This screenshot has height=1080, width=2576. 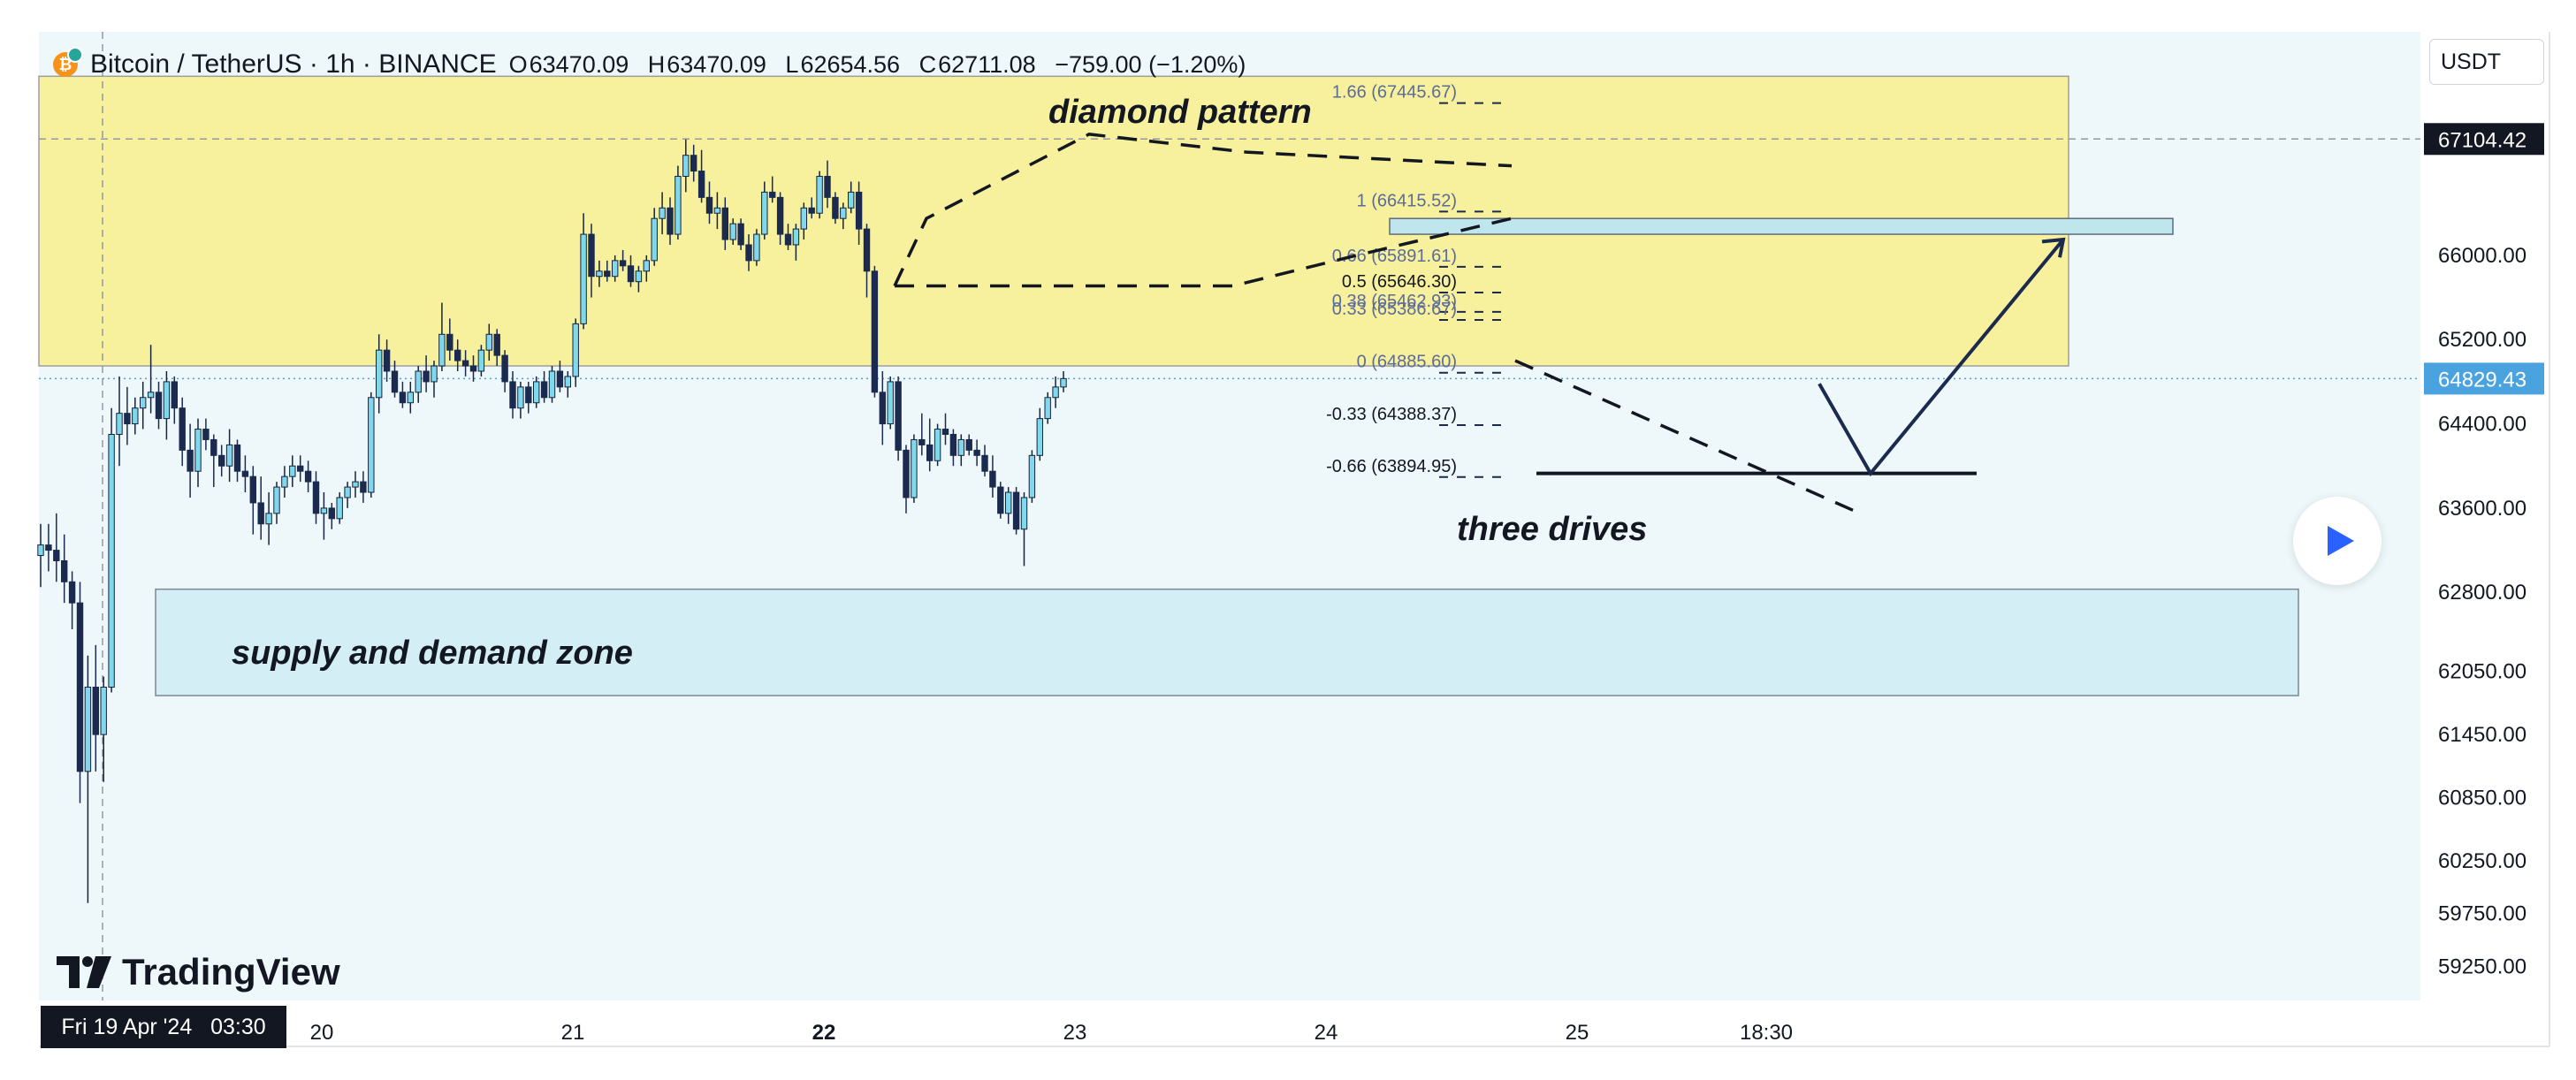 I want to click on supply-demand-zone, so click(x=1227, y=642).